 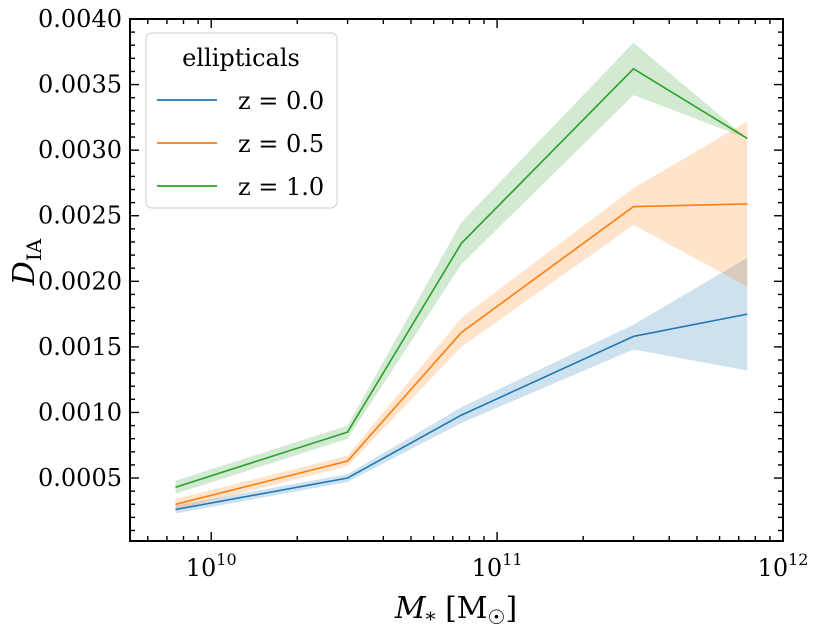 What do you see at coordinates (281, 144) in the screenshot?
I see `legend-label-z-0-5: z = 0.5` at bounding box center [281, 144].